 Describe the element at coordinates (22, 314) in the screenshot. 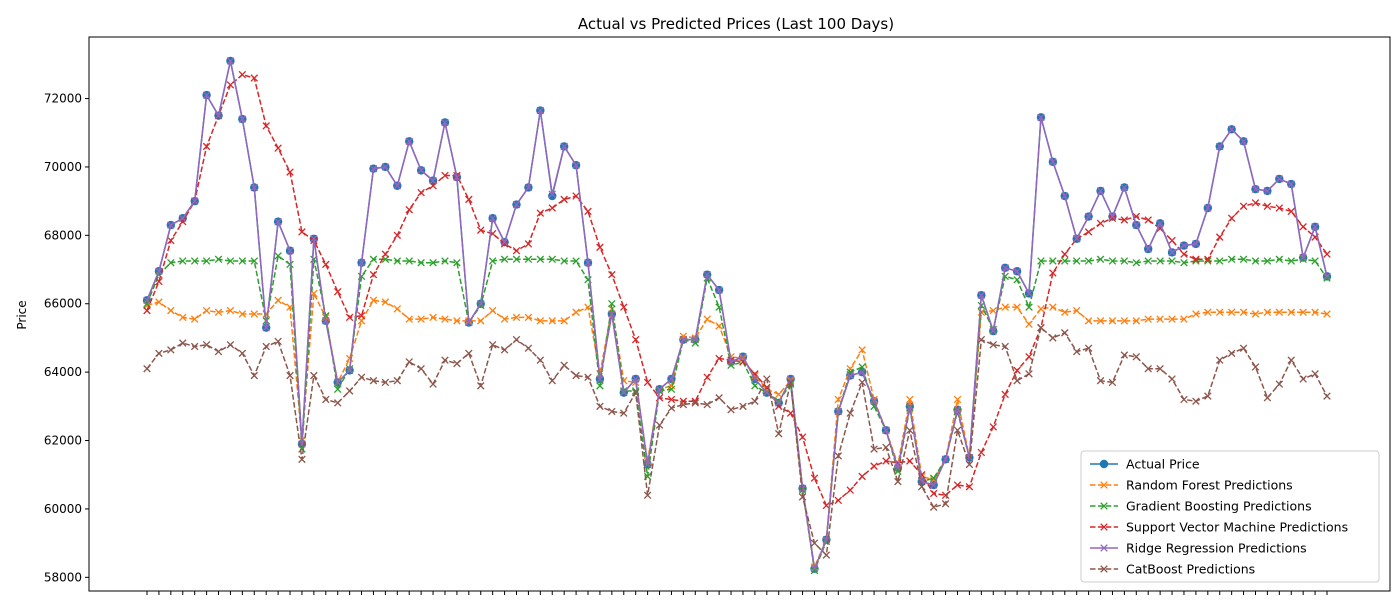

I see `y-axis-label: Price` at that location.